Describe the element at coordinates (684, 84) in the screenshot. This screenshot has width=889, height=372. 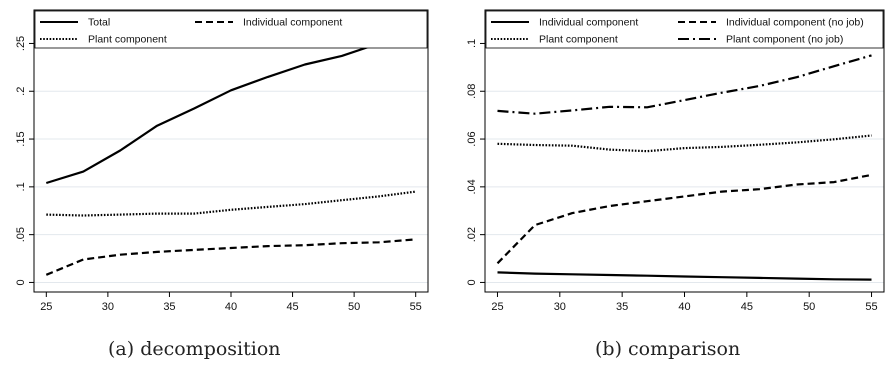
I see `series-line-plant-component-no-job` at that location.